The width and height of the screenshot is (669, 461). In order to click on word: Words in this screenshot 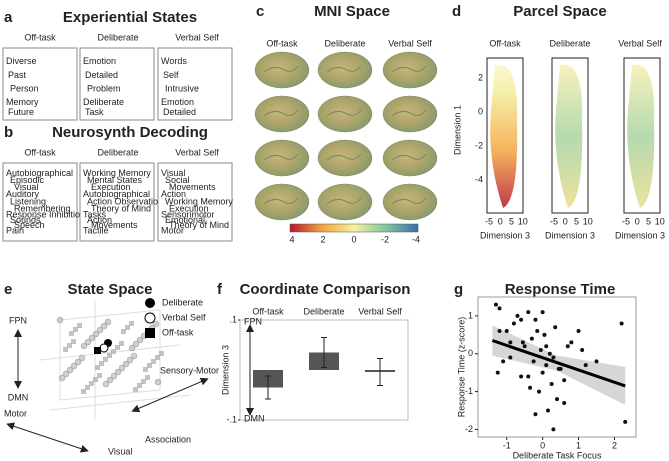, I will do `click(174, 61)`.